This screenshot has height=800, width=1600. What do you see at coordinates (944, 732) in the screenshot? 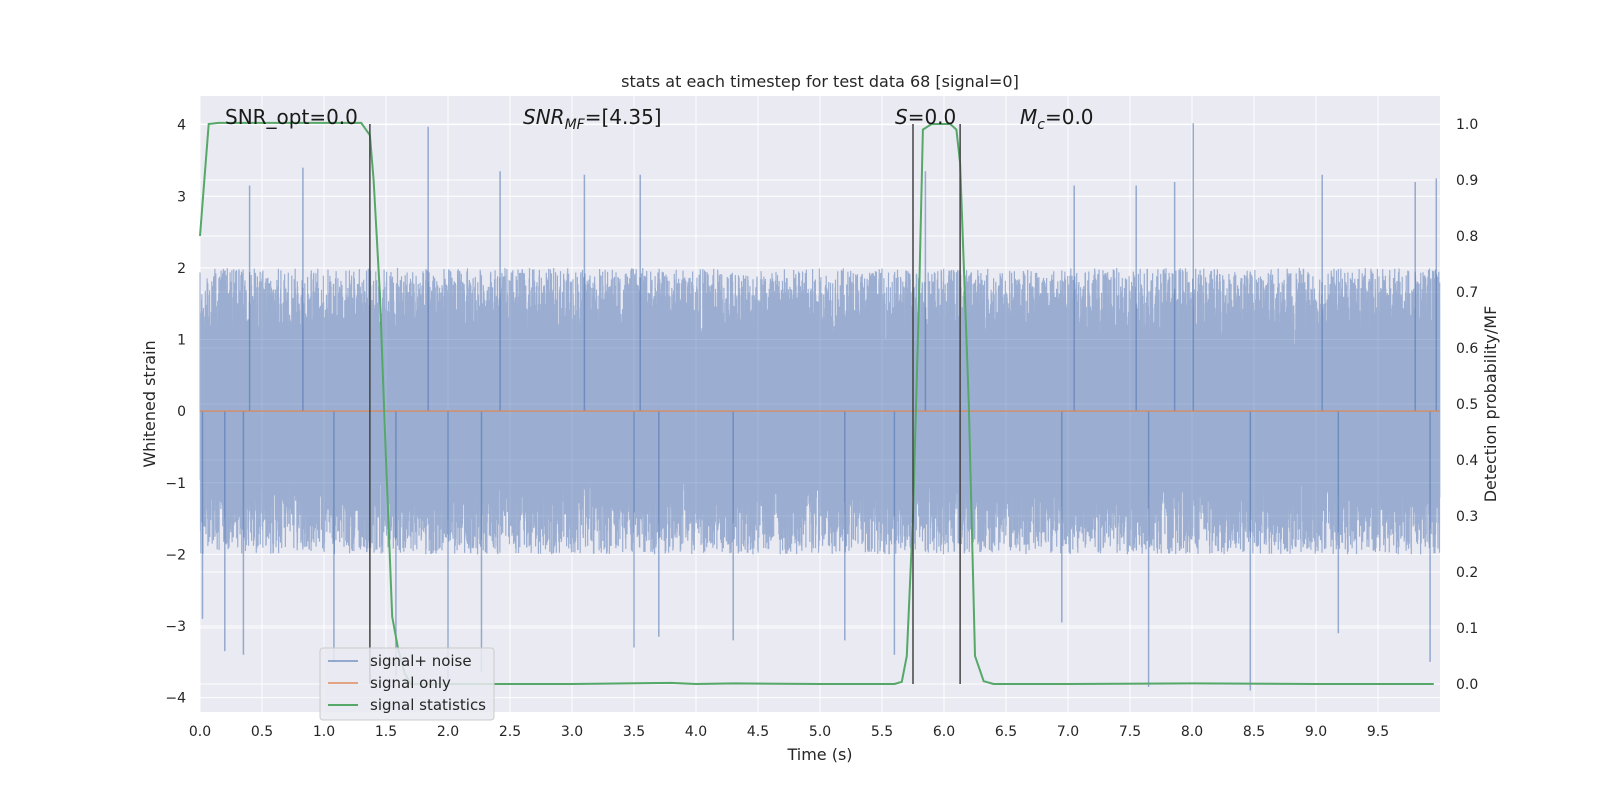
I see `x-tick-label-12: 6.0` at bounding box center [944, 732].